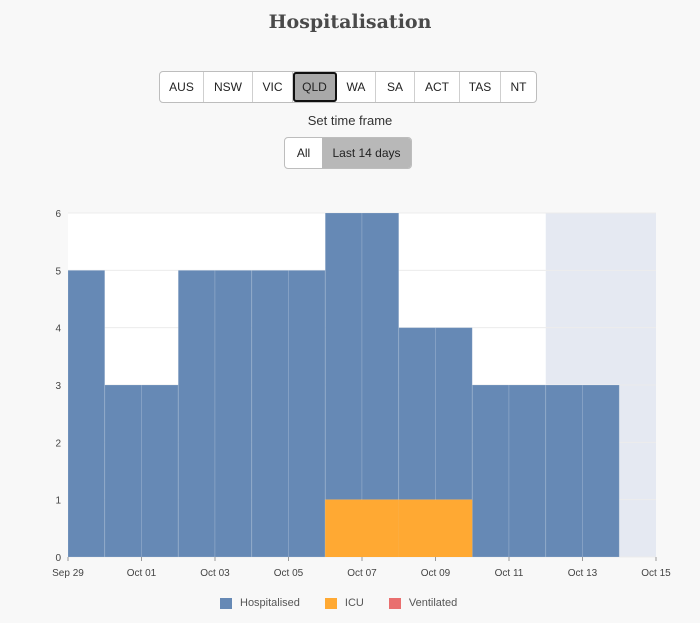 Image resolution: width=700 pixels, height=623 pixels. I want to click on x-tick-label: Oct 01, so click(142, 573).